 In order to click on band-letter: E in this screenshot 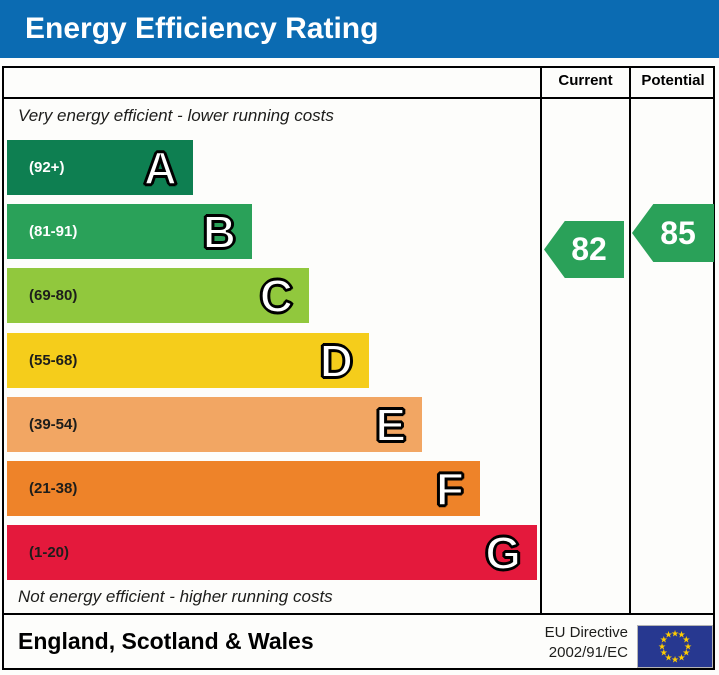, I will do `click(390, 424)`.